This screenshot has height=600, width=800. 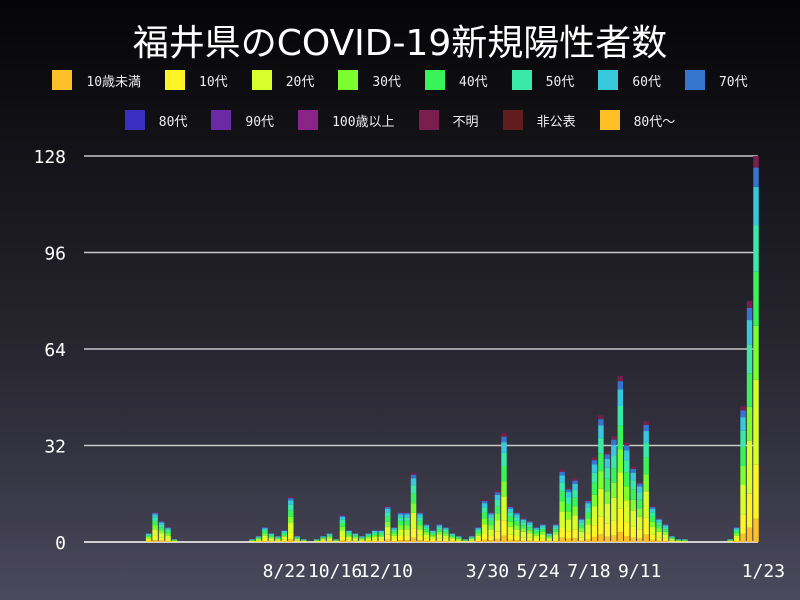 I want to click on legend-label: 70代, so click(x=733, y=82).